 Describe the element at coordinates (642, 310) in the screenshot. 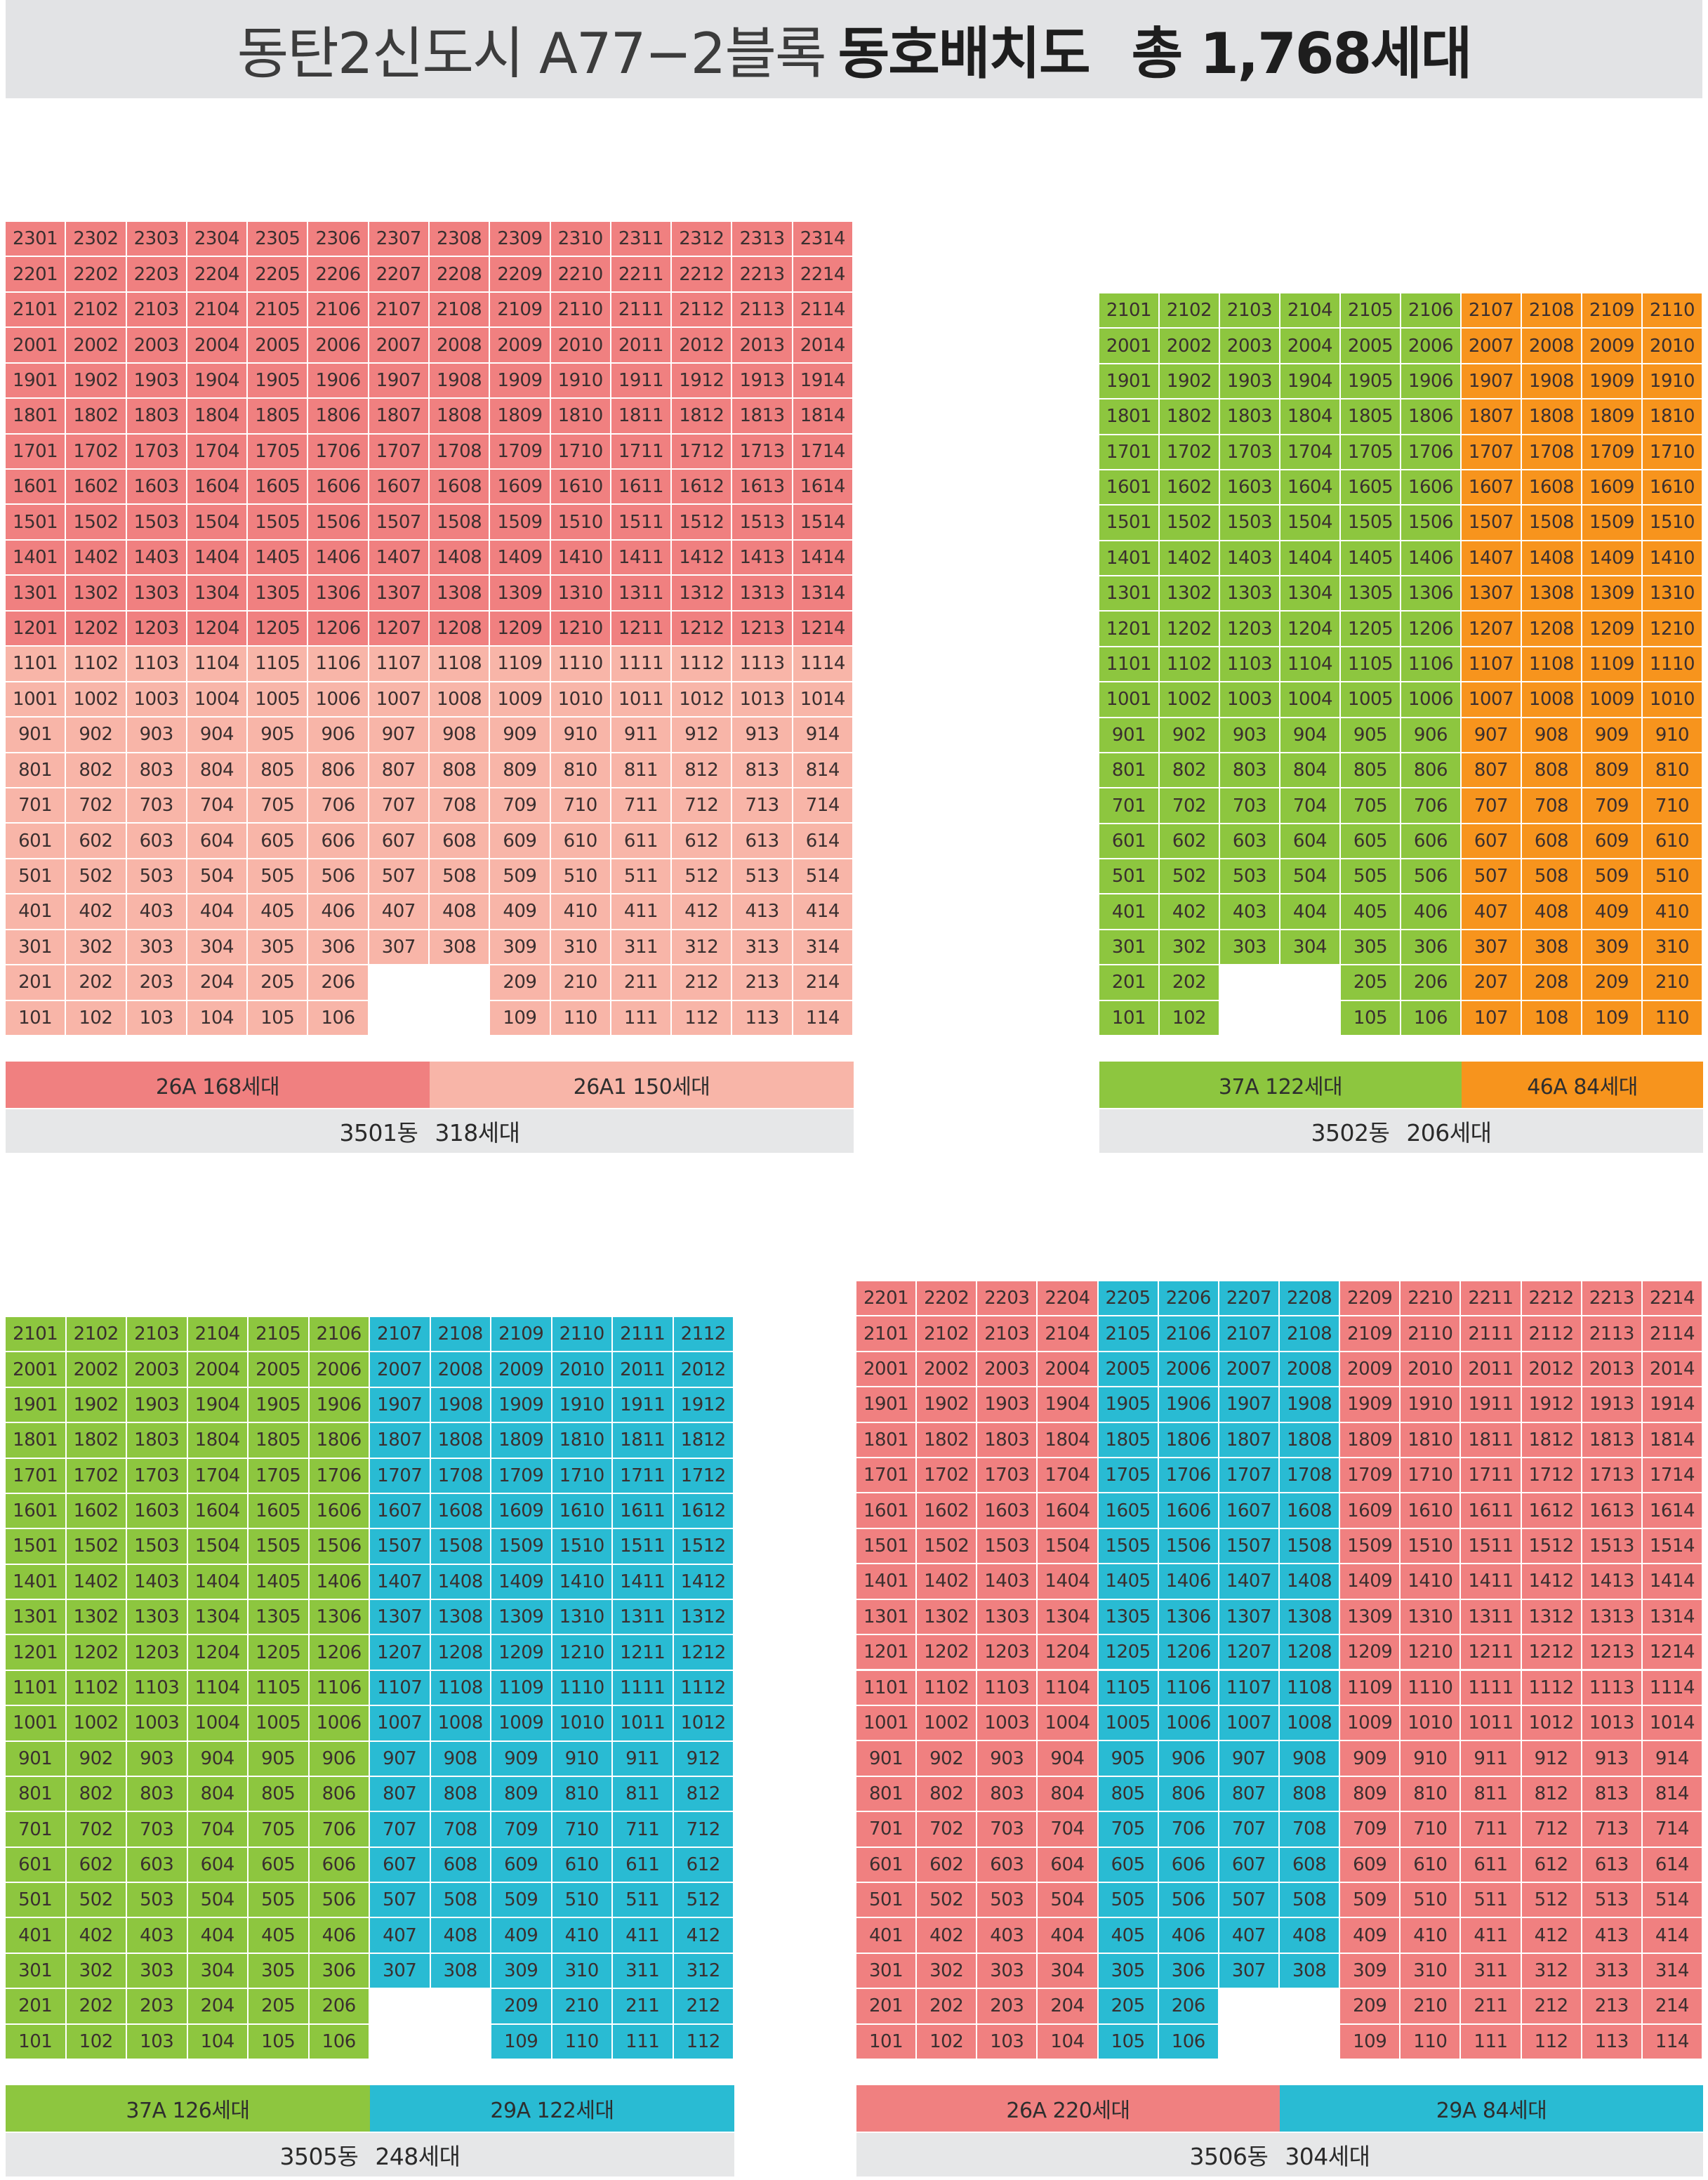

I see `unit-3501-2111: 2111` at that location.